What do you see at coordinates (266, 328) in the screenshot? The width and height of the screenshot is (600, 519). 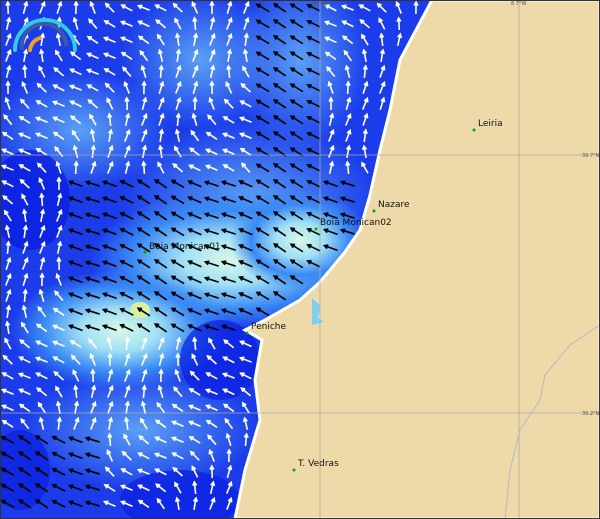 I see `place-peniche: Peniche` at bounding box center [266, 328].